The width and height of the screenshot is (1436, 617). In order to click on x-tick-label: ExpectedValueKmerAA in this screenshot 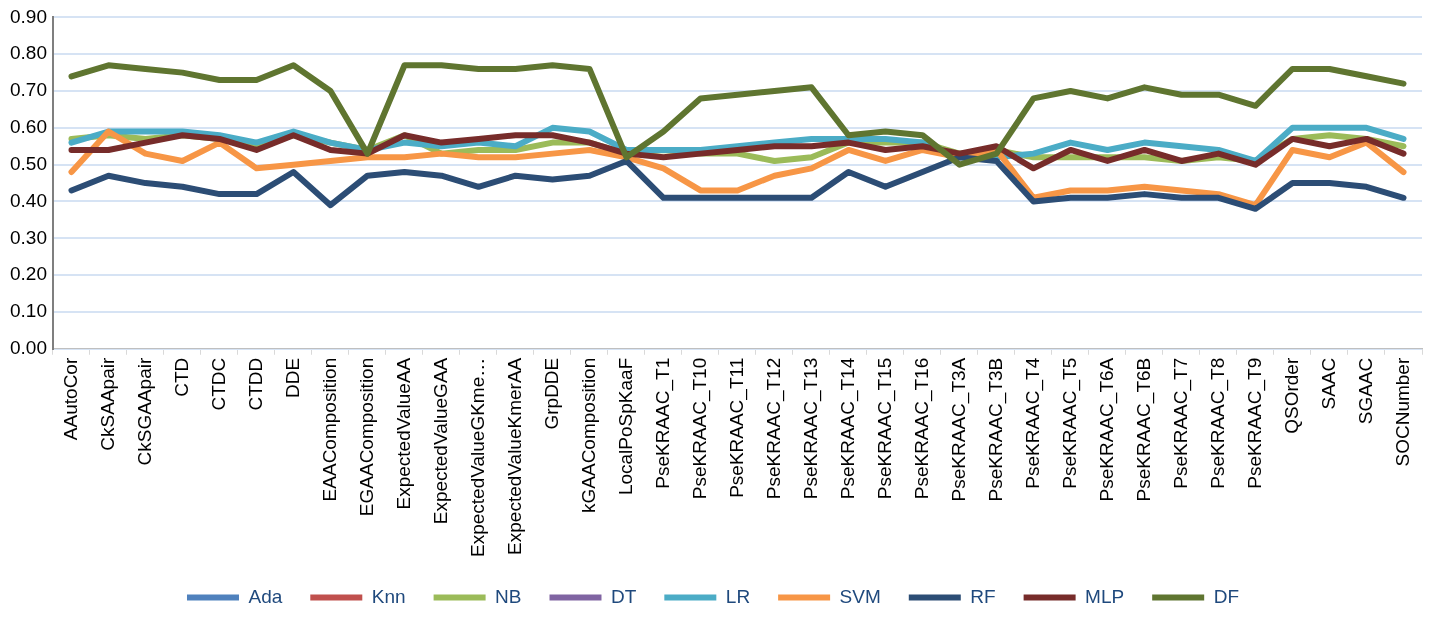, I will do `click(514, 456)`.